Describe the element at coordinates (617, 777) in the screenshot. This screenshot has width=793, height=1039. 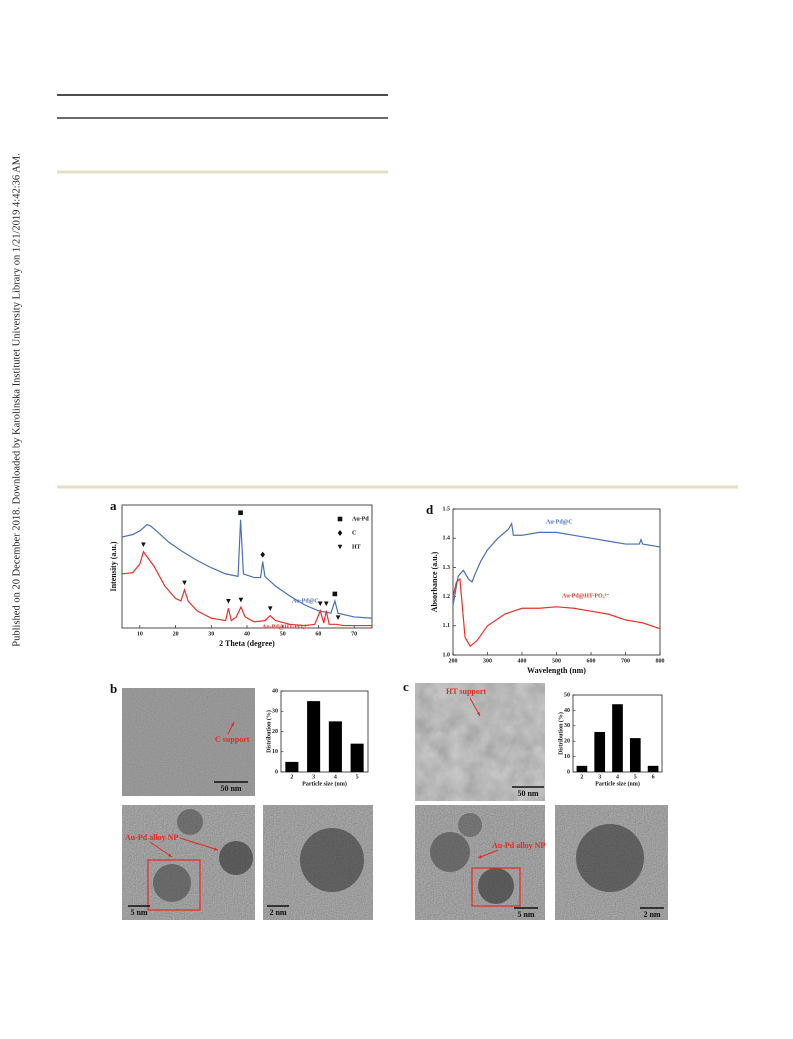
I see `x-tick-label: 4` at that location.